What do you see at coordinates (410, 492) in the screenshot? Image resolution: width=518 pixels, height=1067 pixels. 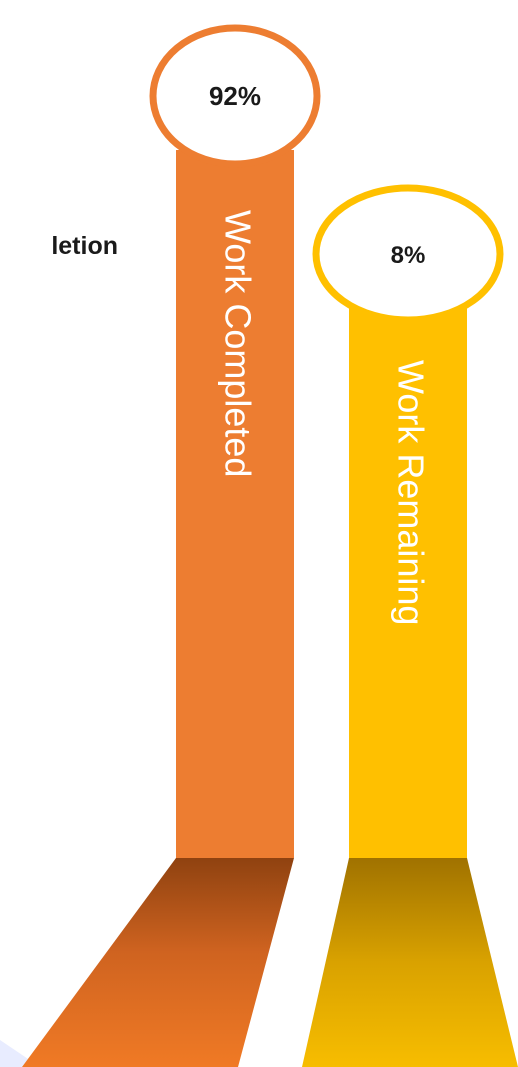 I see `work-remaining-series-label: Work Remaining` at bounding box center [410, 492].